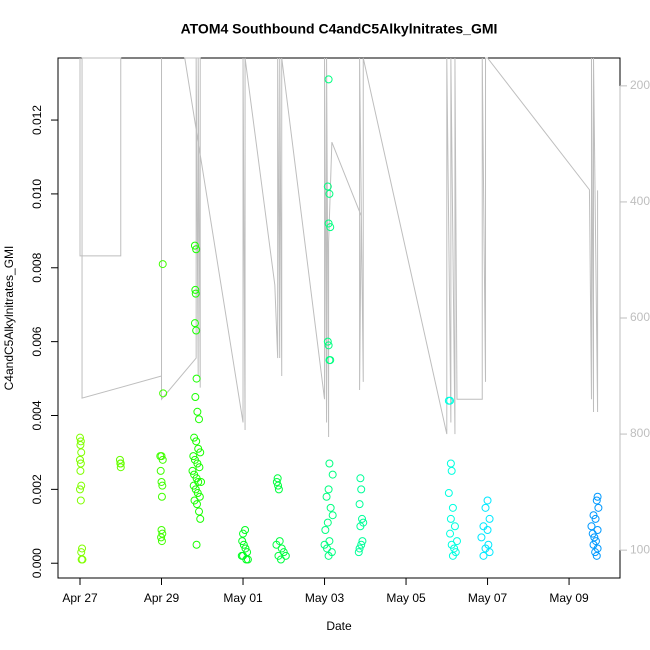 The height and width of the screenshot is (650, 650). What do you see at coordinates (569, 598) in the screenshot?
I see `x-tick-label: May 09` at bounding box center [569, 598].